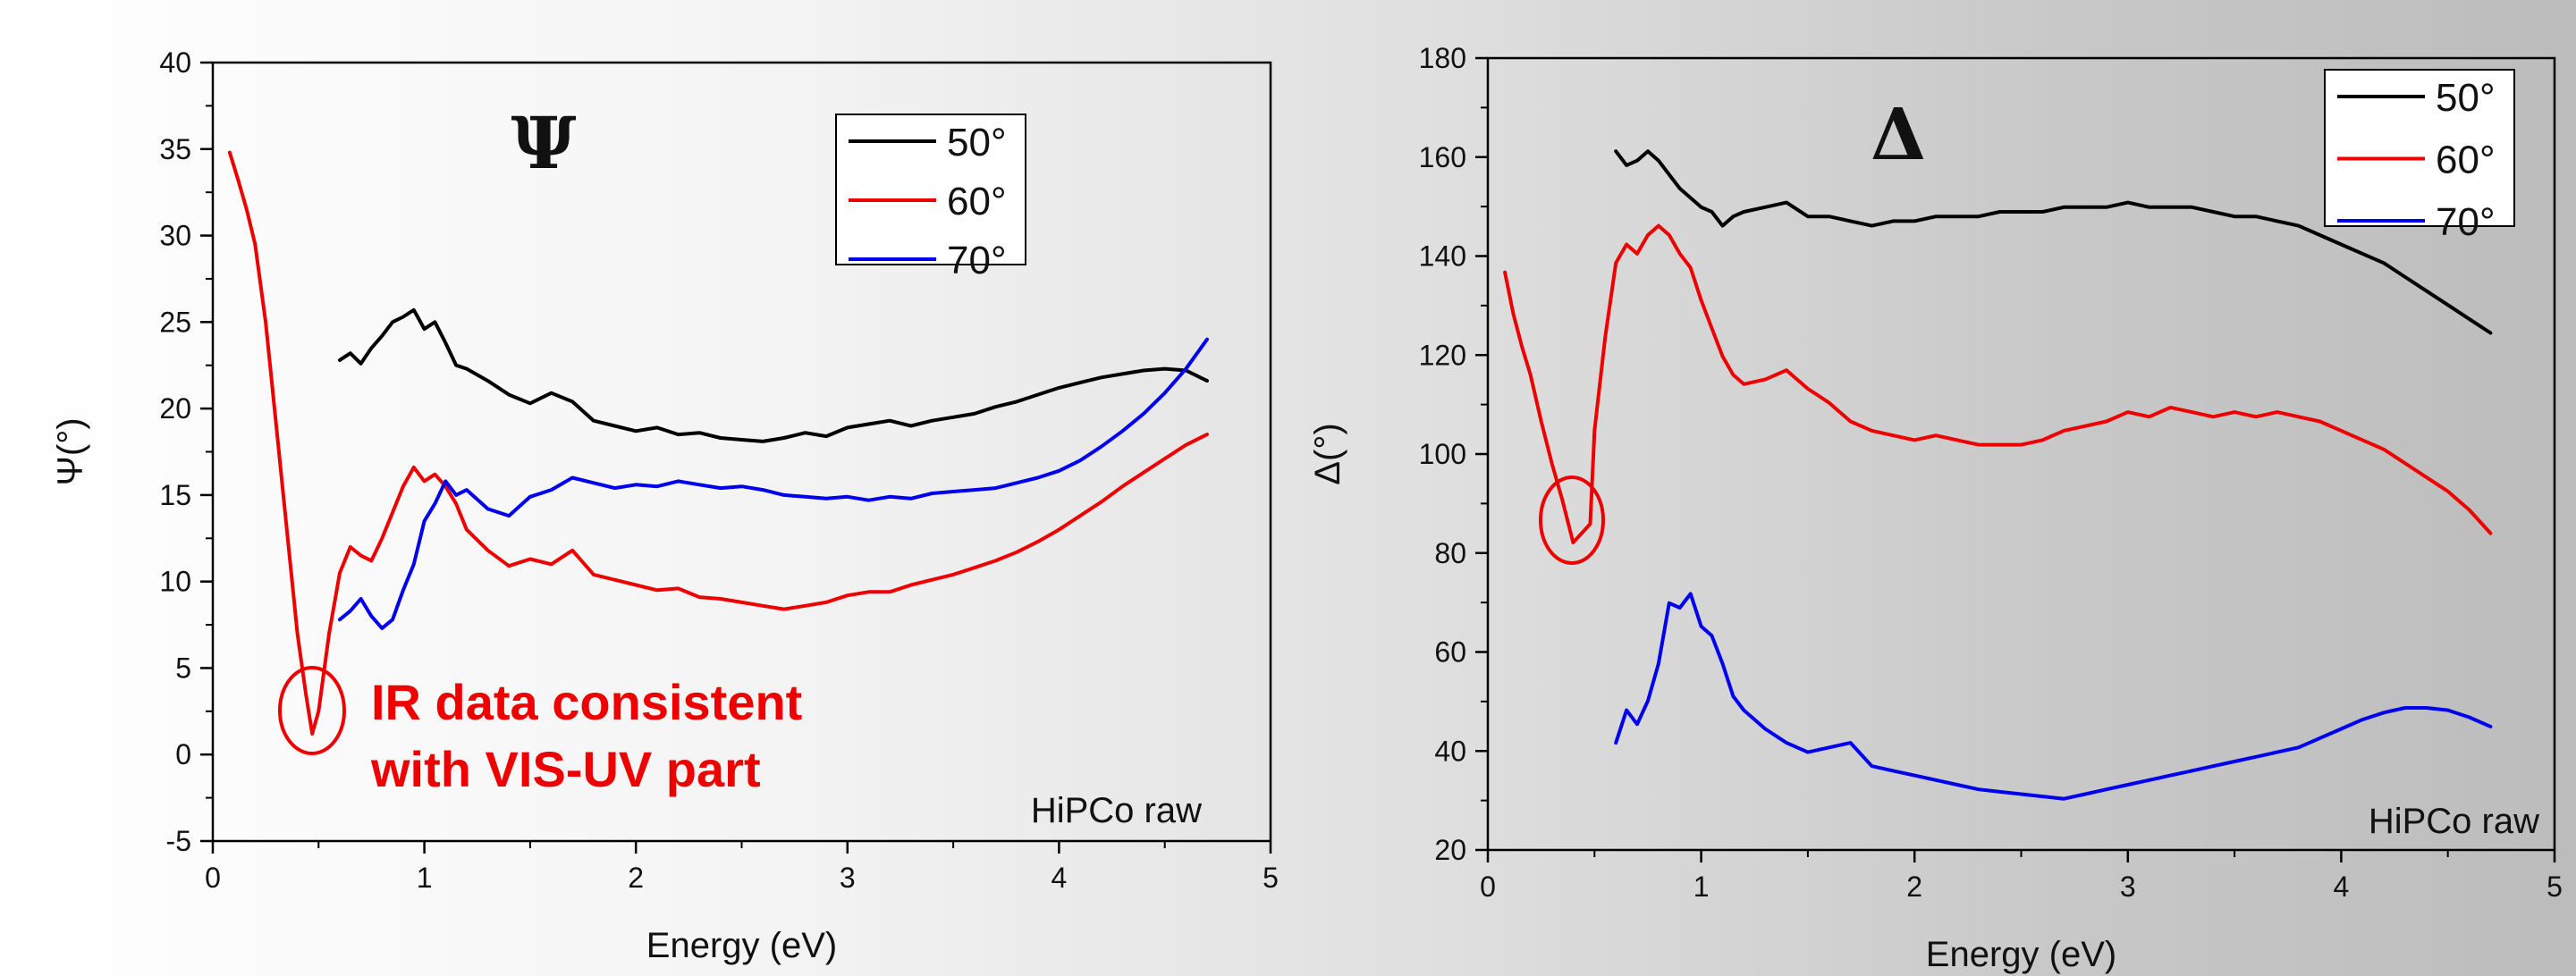 Image resolution: width=2576 pixels, height=976 pixels. What do you see at coordinates (1898, 134) in the screenshot?
I see `panel-symbol: Δ` at bounding box center [1898, 134].